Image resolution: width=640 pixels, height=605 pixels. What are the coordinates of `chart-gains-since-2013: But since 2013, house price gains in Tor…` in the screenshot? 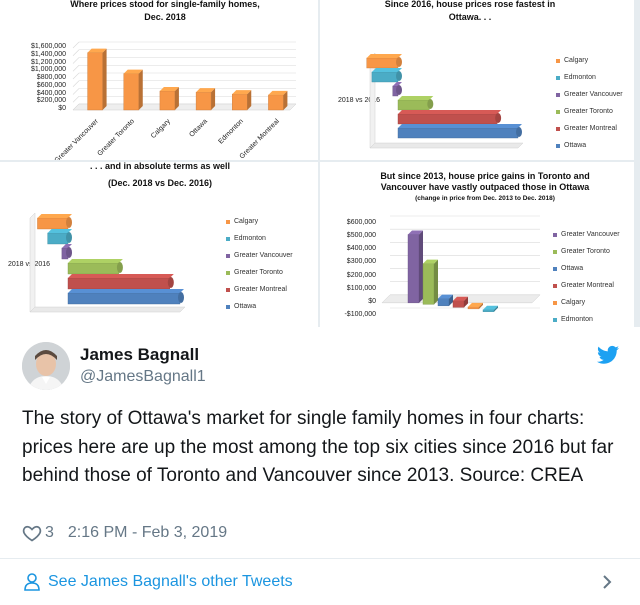 It's located at (477, 244).